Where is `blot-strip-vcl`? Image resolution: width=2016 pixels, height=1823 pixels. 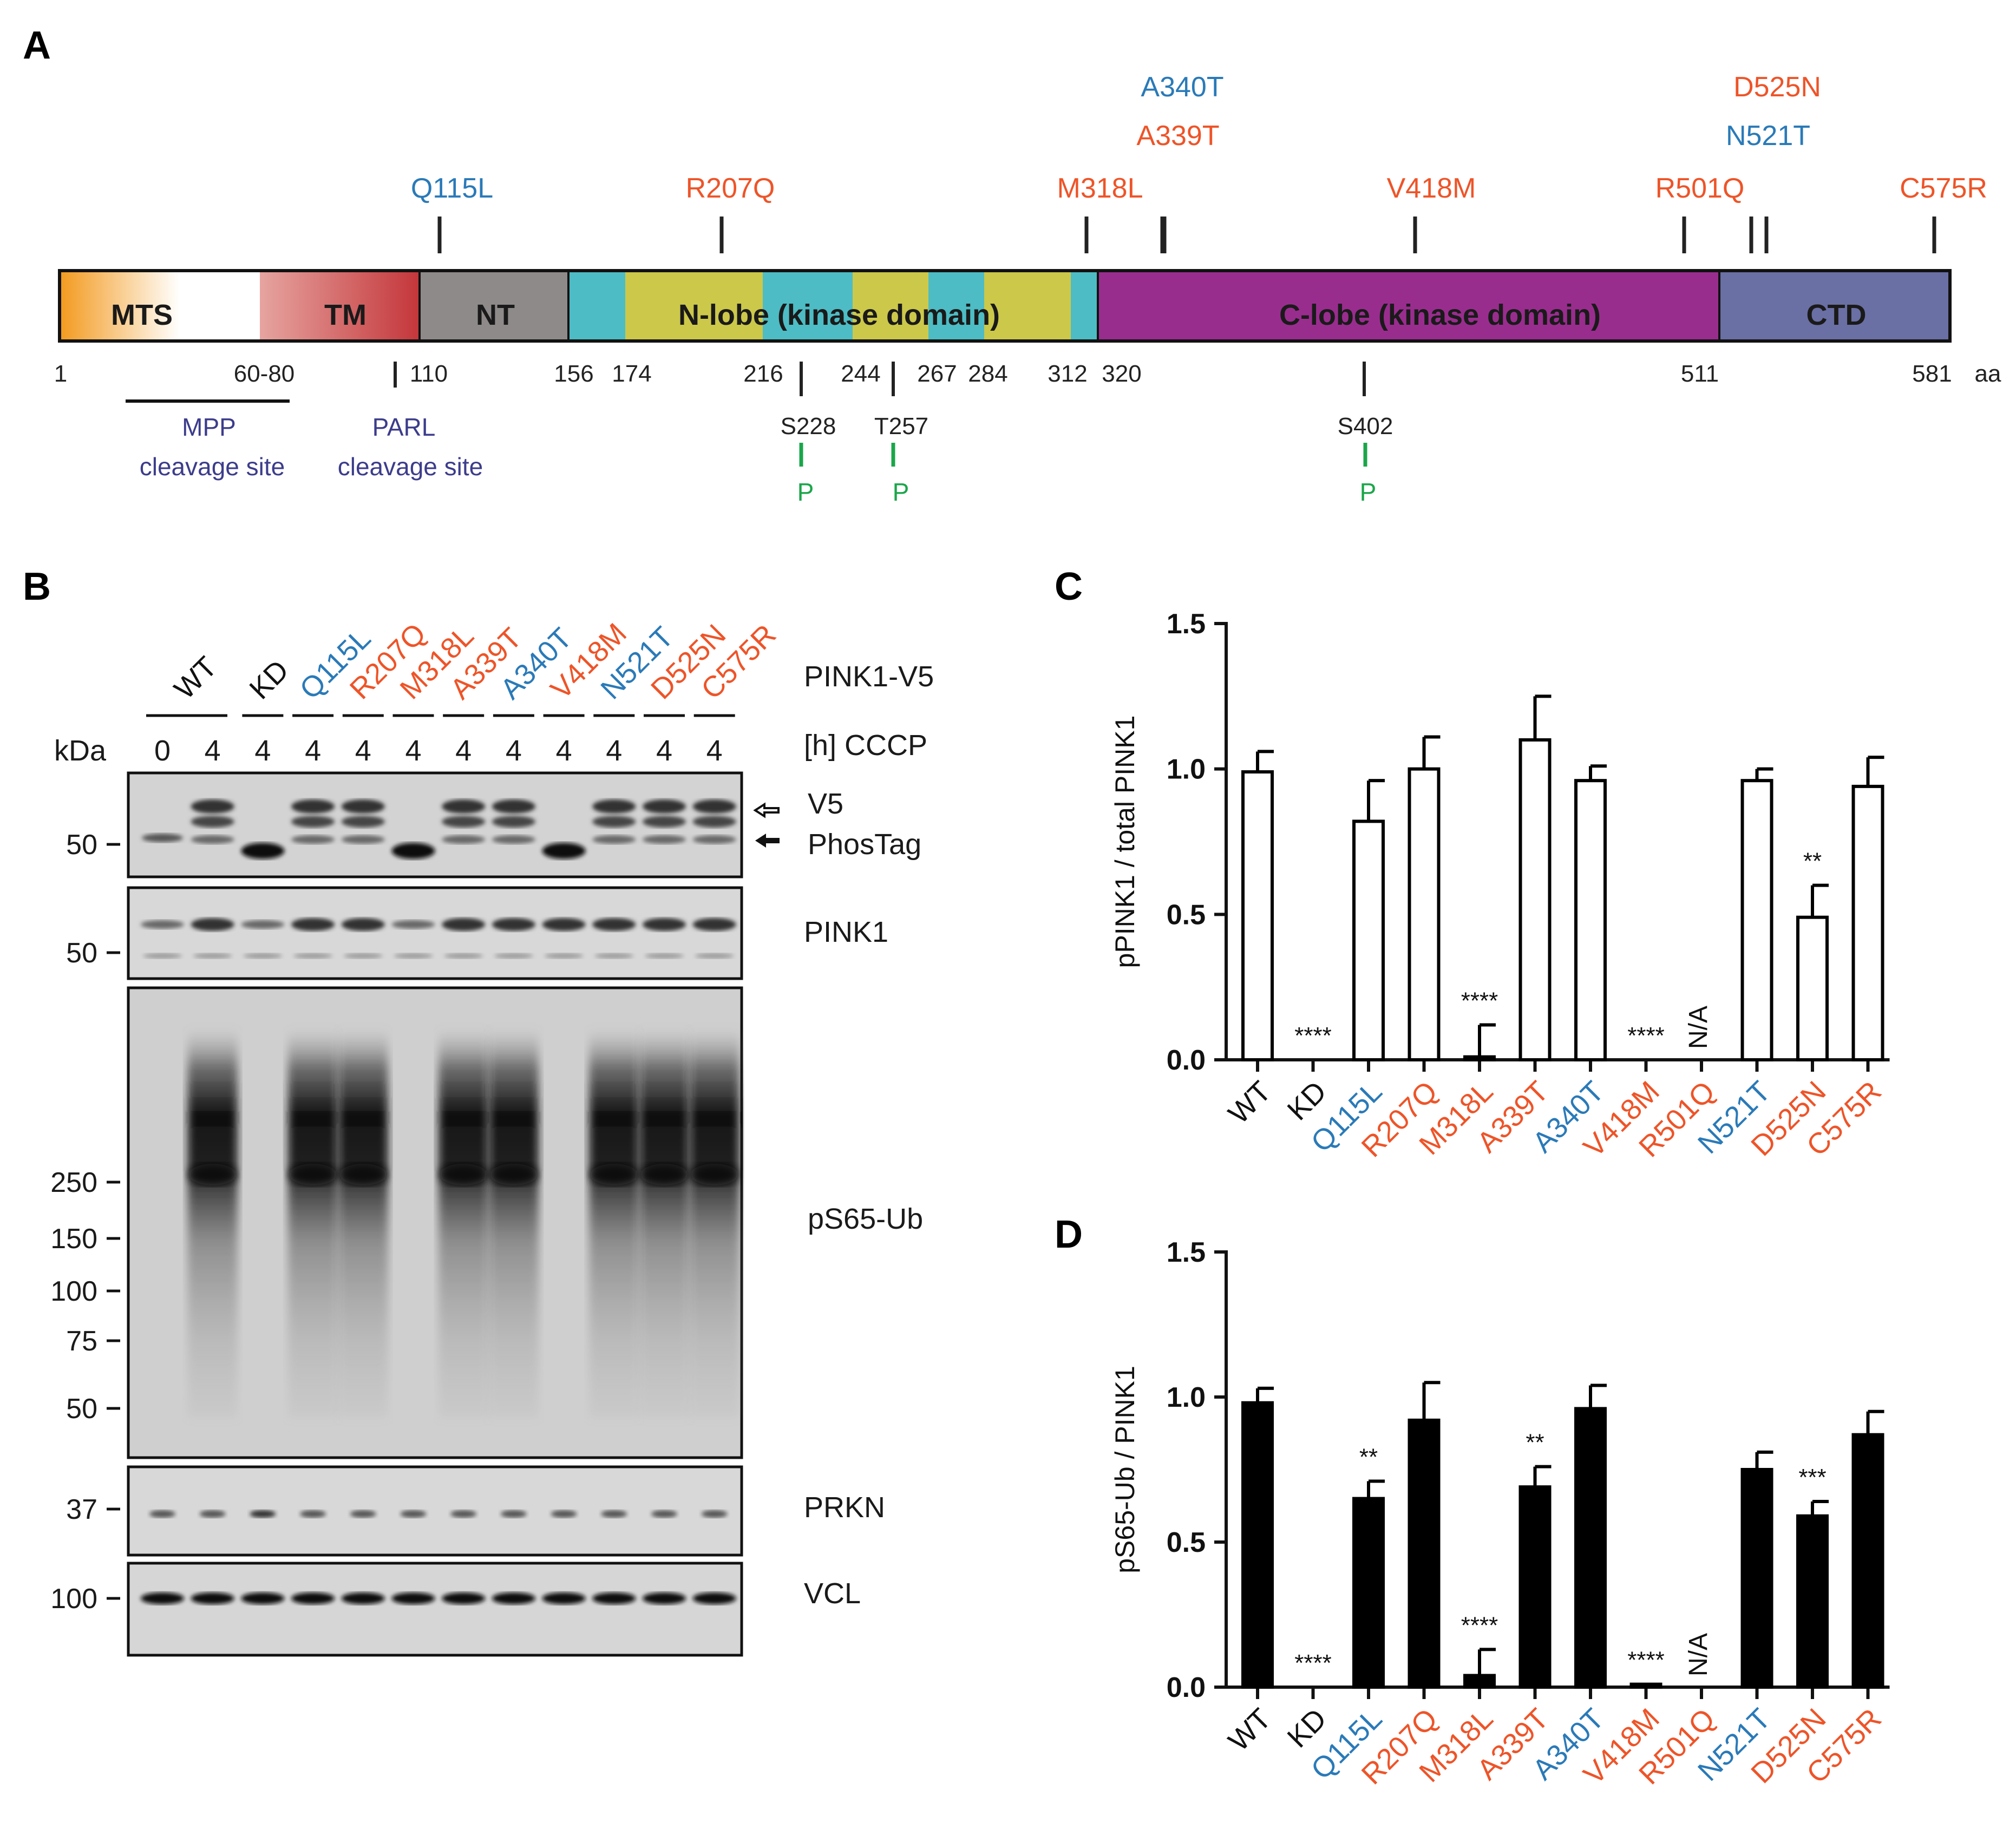 blot-strip-vcl is located at coordinates (435, 1609).